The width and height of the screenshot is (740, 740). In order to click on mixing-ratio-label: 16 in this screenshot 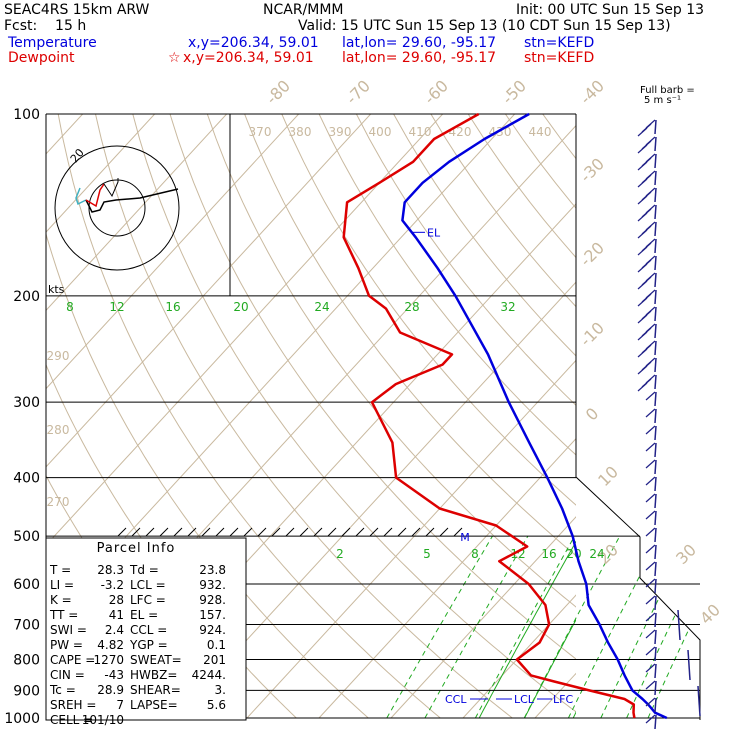, I will do `click(172, 307)`.